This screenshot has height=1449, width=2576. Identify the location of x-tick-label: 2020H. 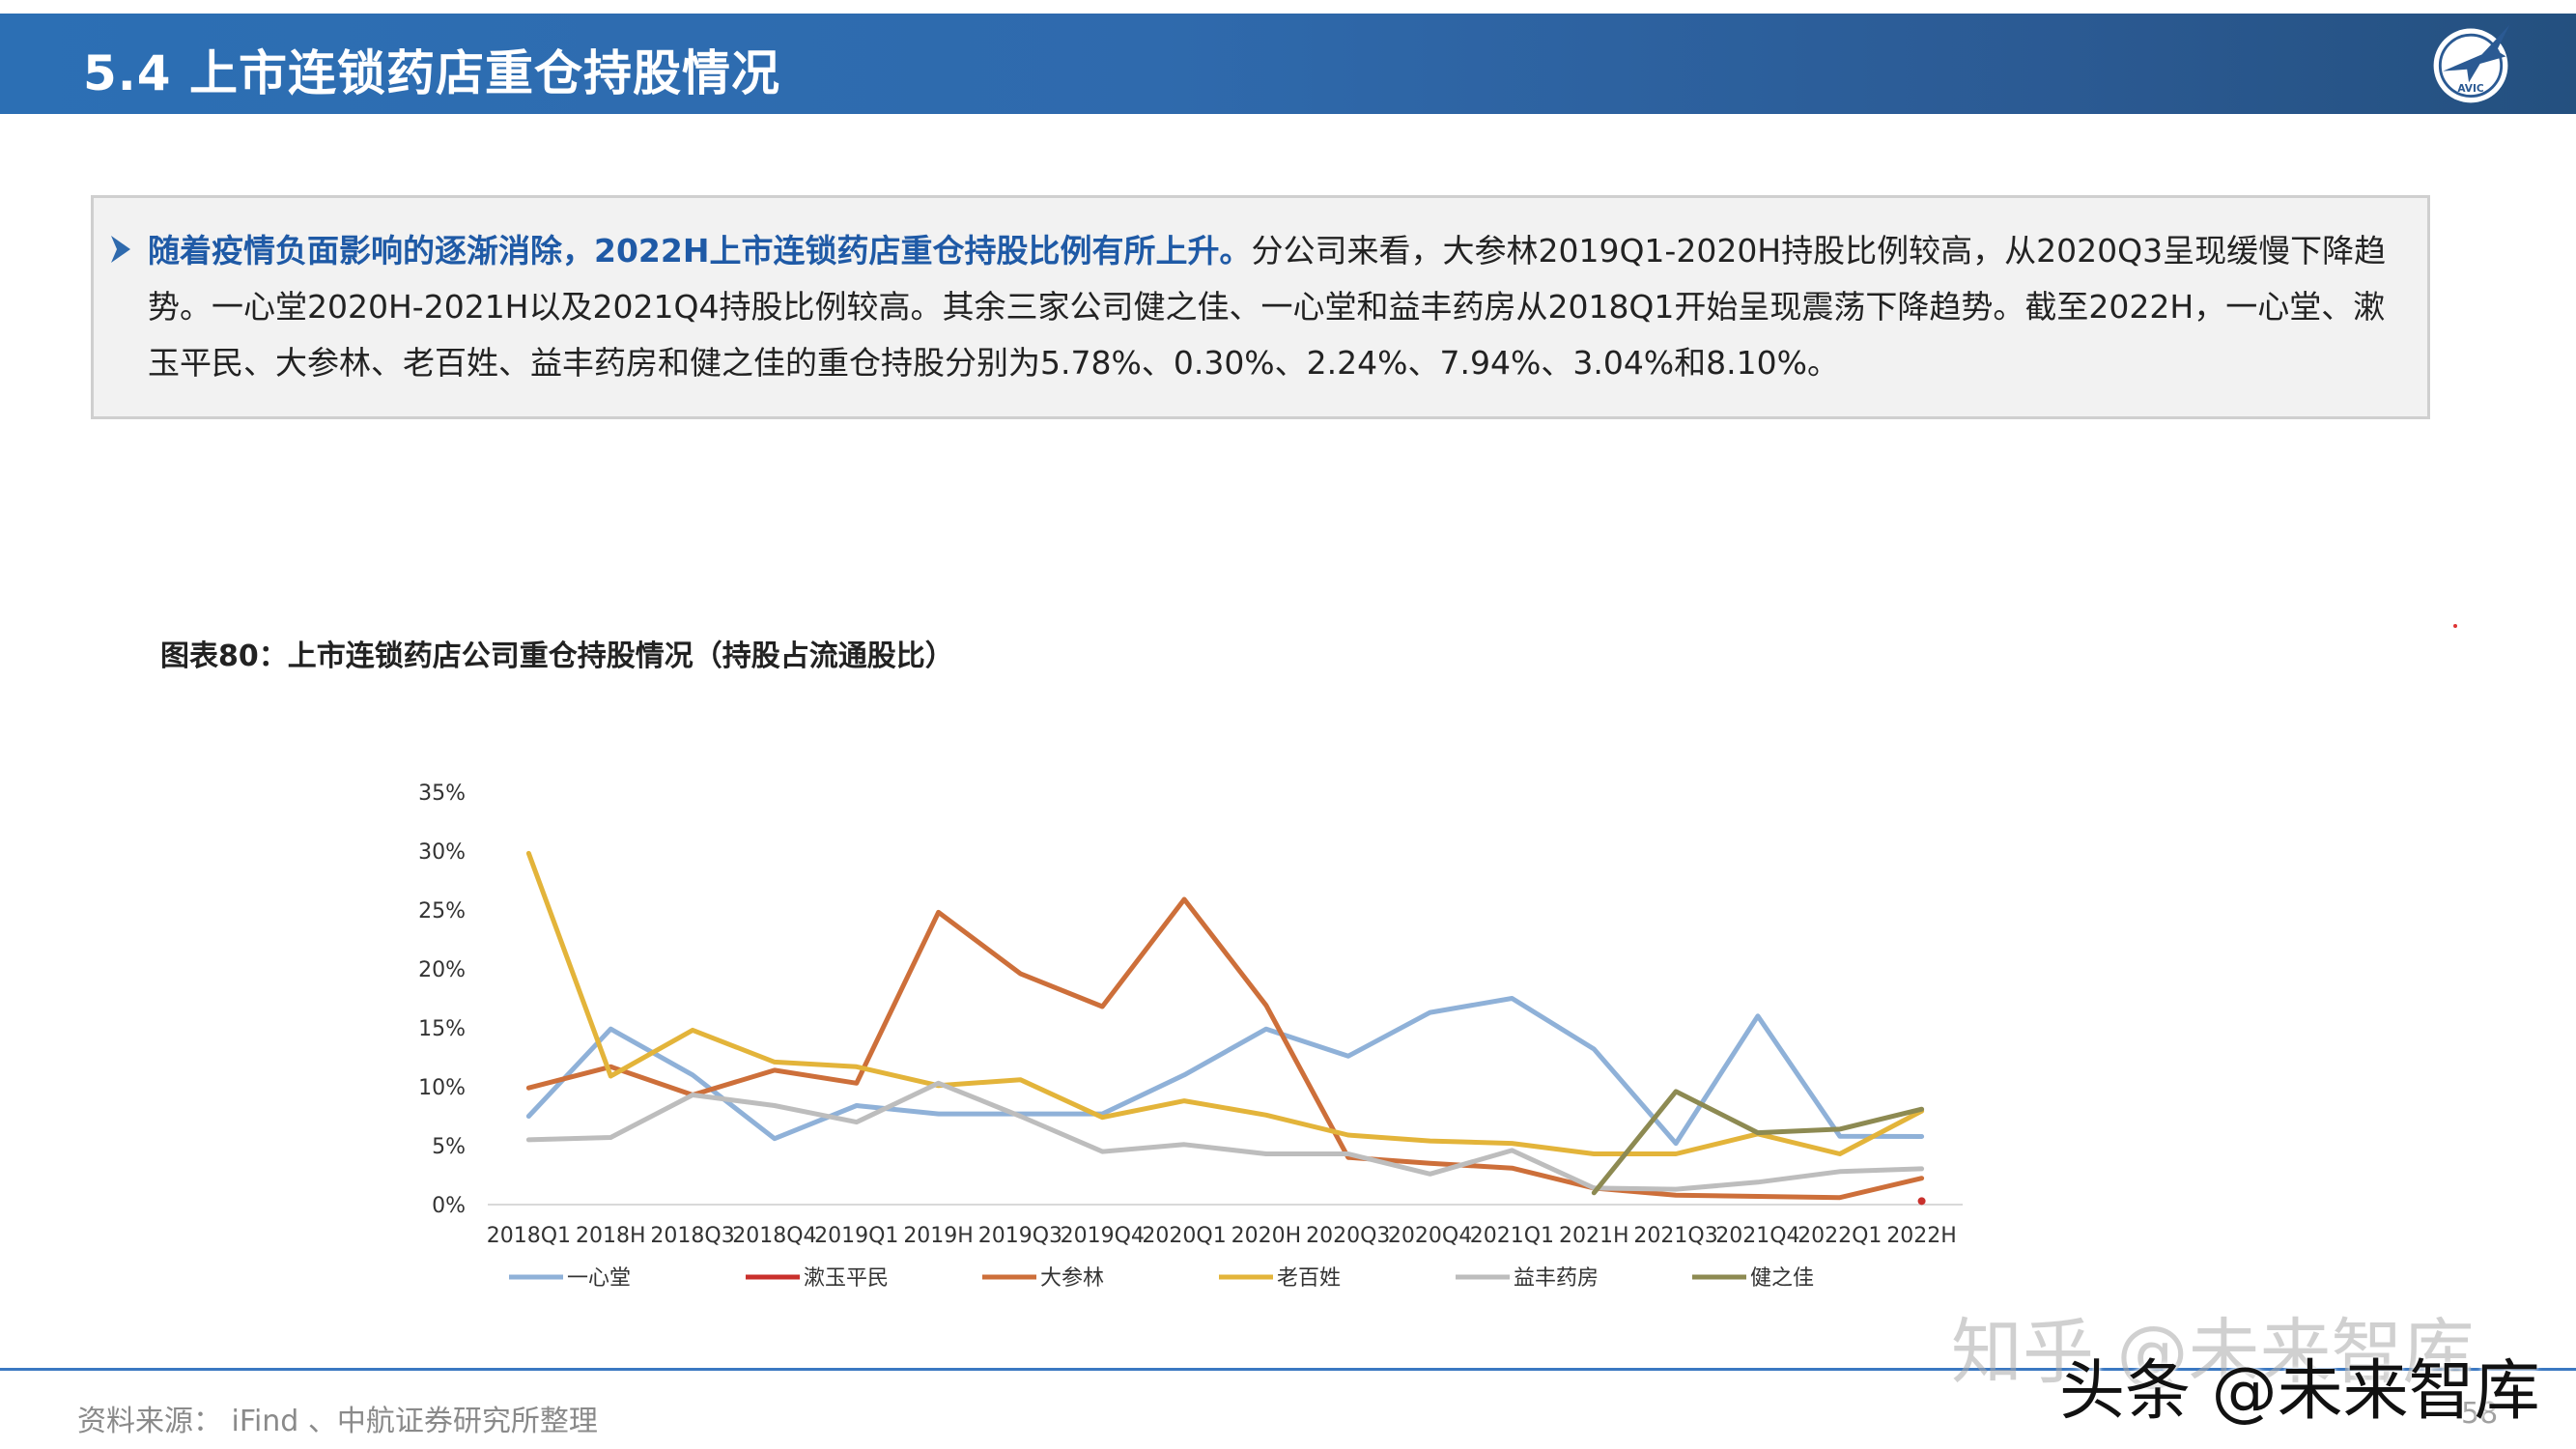
(1266, 1236).